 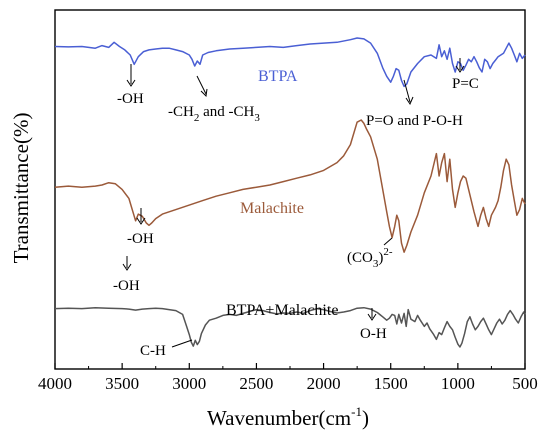 I want to click on x-axis-ticks: 4000 3500 3000 2500 2000 1500 1000 500, so click(x=288, y=378).